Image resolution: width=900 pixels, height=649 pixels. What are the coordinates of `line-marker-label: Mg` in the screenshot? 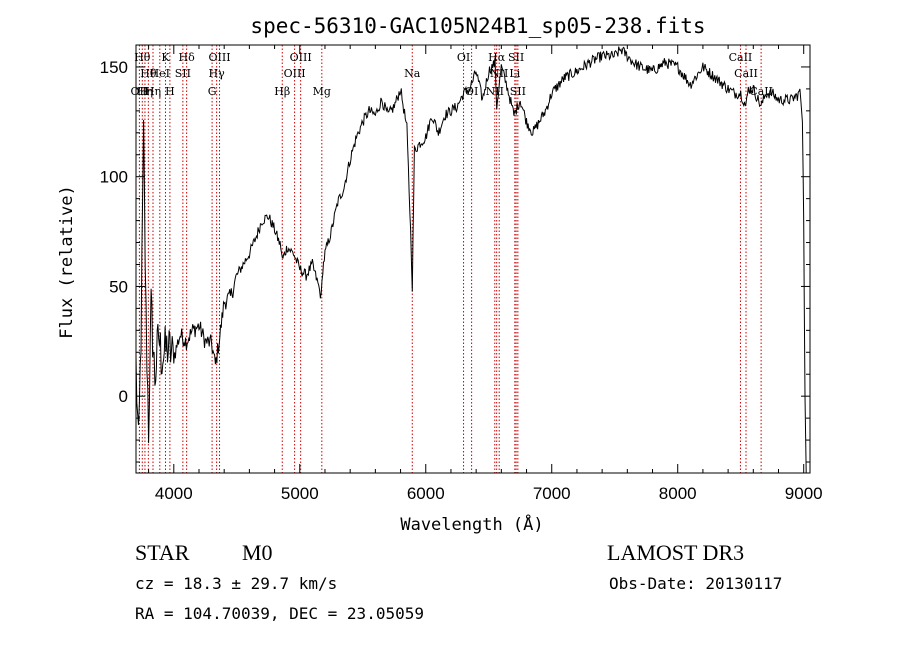 It's located at (322, 91).